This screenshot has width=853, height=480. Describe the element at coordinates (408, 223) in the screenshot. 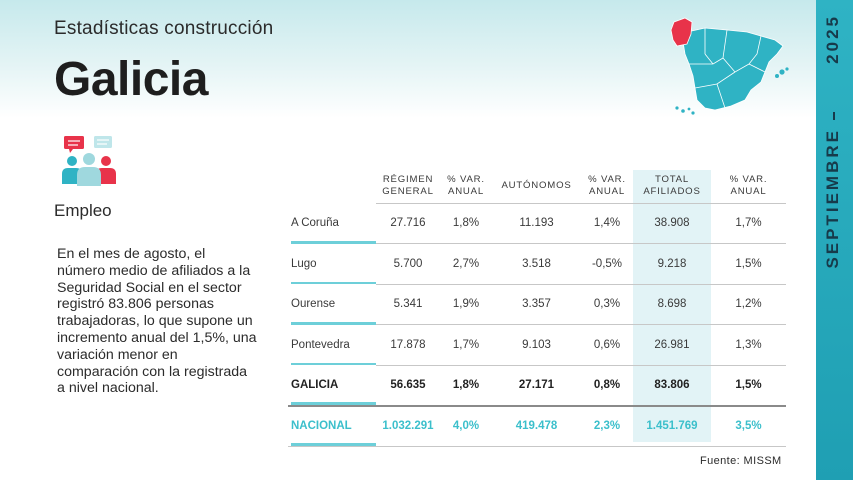

I see `cell: 27.716` at that location.